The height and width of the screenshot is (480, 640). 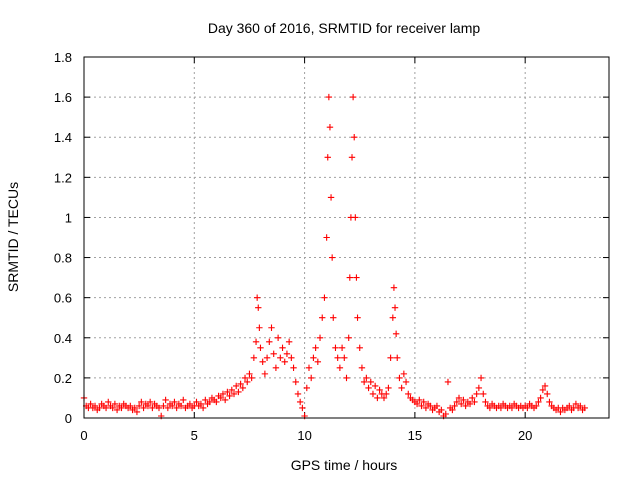 I want to click on x-axis-label: GPS time / hours, so click(x=344, y=465).